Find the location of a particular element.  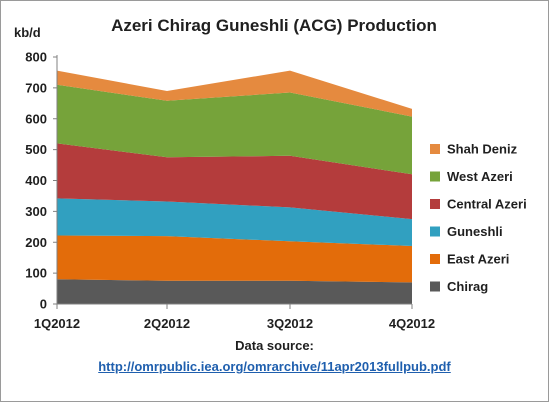

legend-label: Central Azeri is located at coordinates (487, 204).